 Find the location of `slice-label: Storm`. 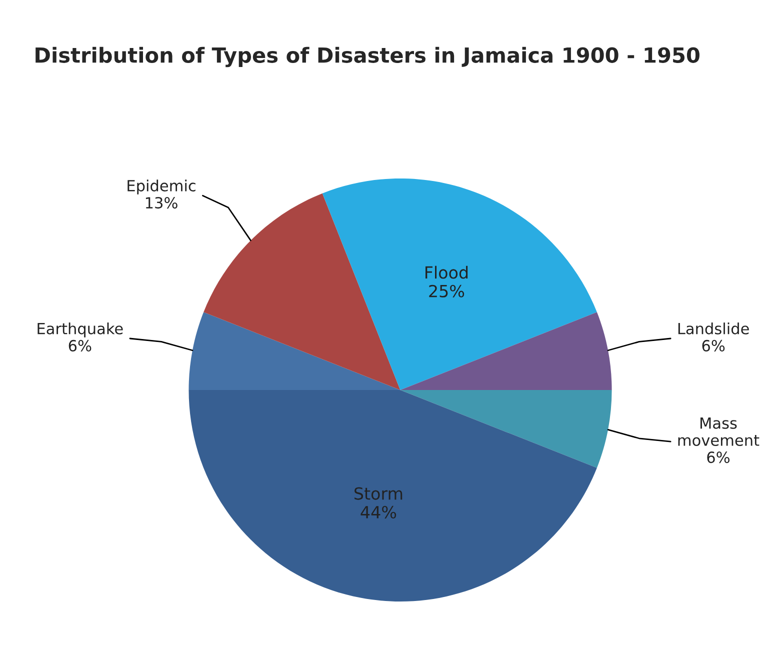

slice-label: Storm is located at coordinates (378, 493).